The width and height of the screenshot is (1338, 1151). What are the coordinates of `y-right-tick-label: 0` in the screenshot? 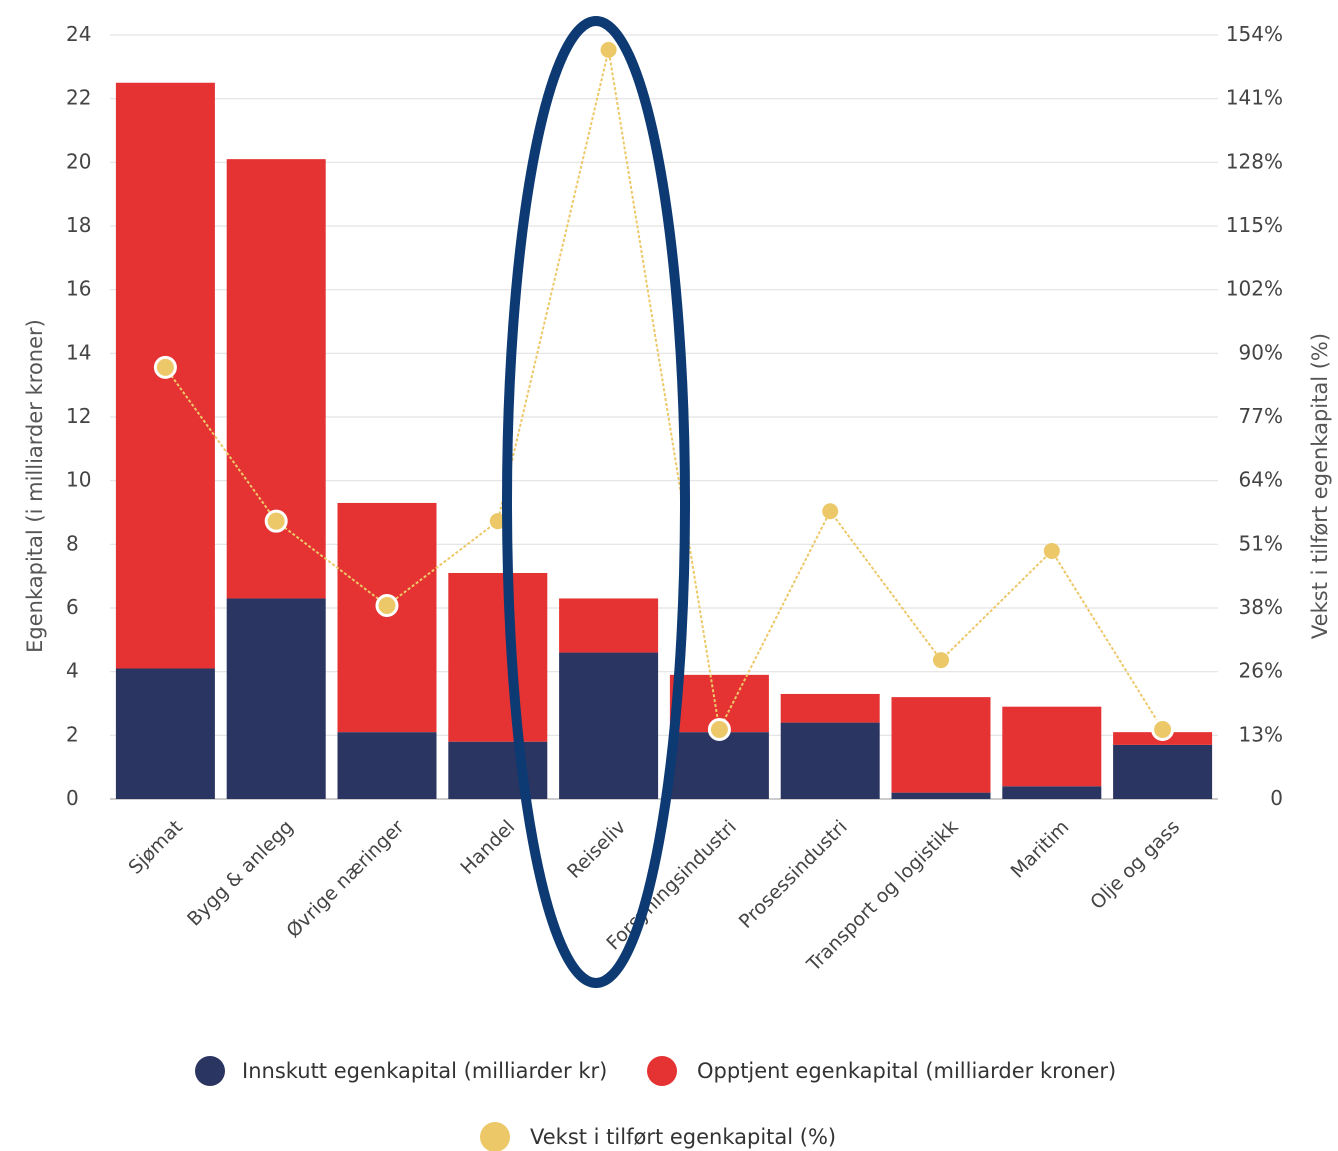 It's located at (1276, 798).